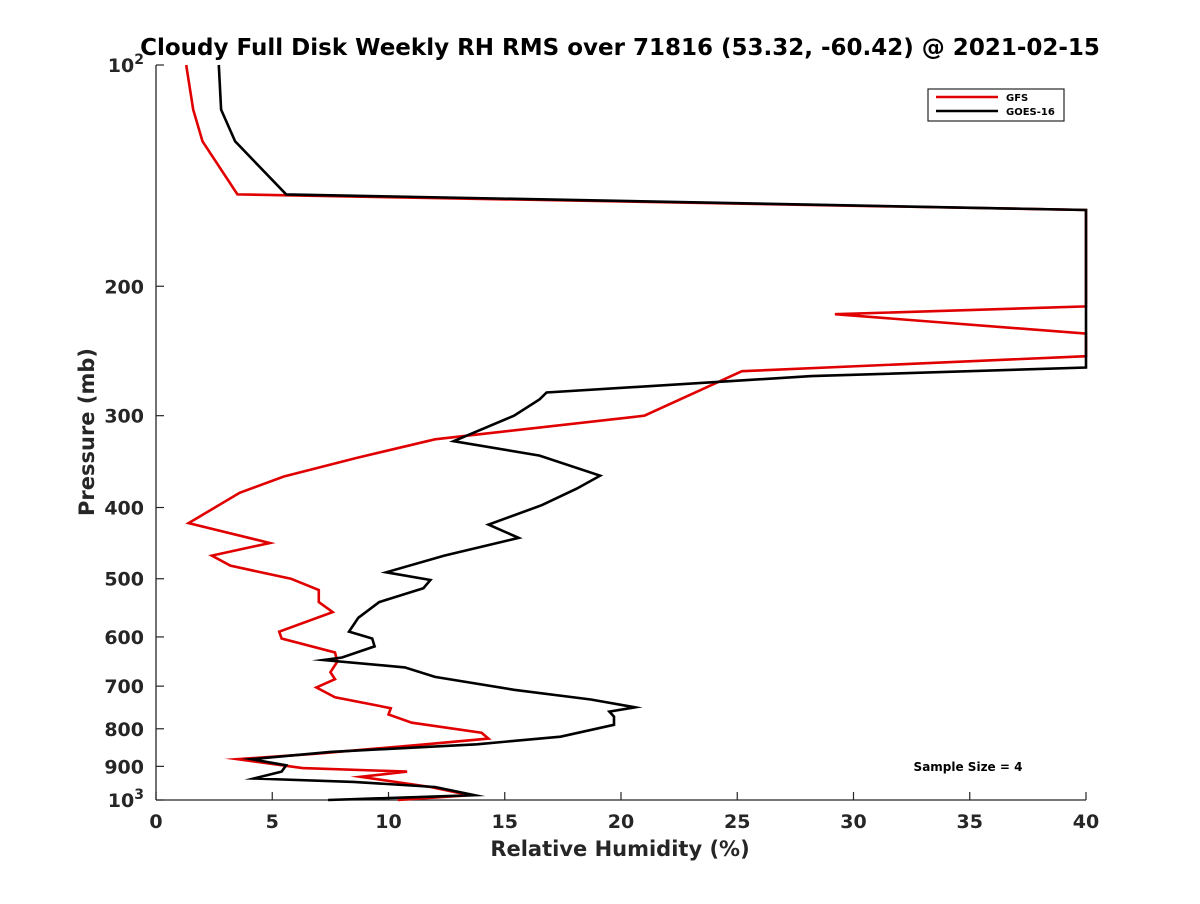 Image resolution: width=1200 pixels, height=904 pixels. Describe the element at coordinates (1030, 112) in the screenshot. I see `legend-label: GOES-16` at that location.